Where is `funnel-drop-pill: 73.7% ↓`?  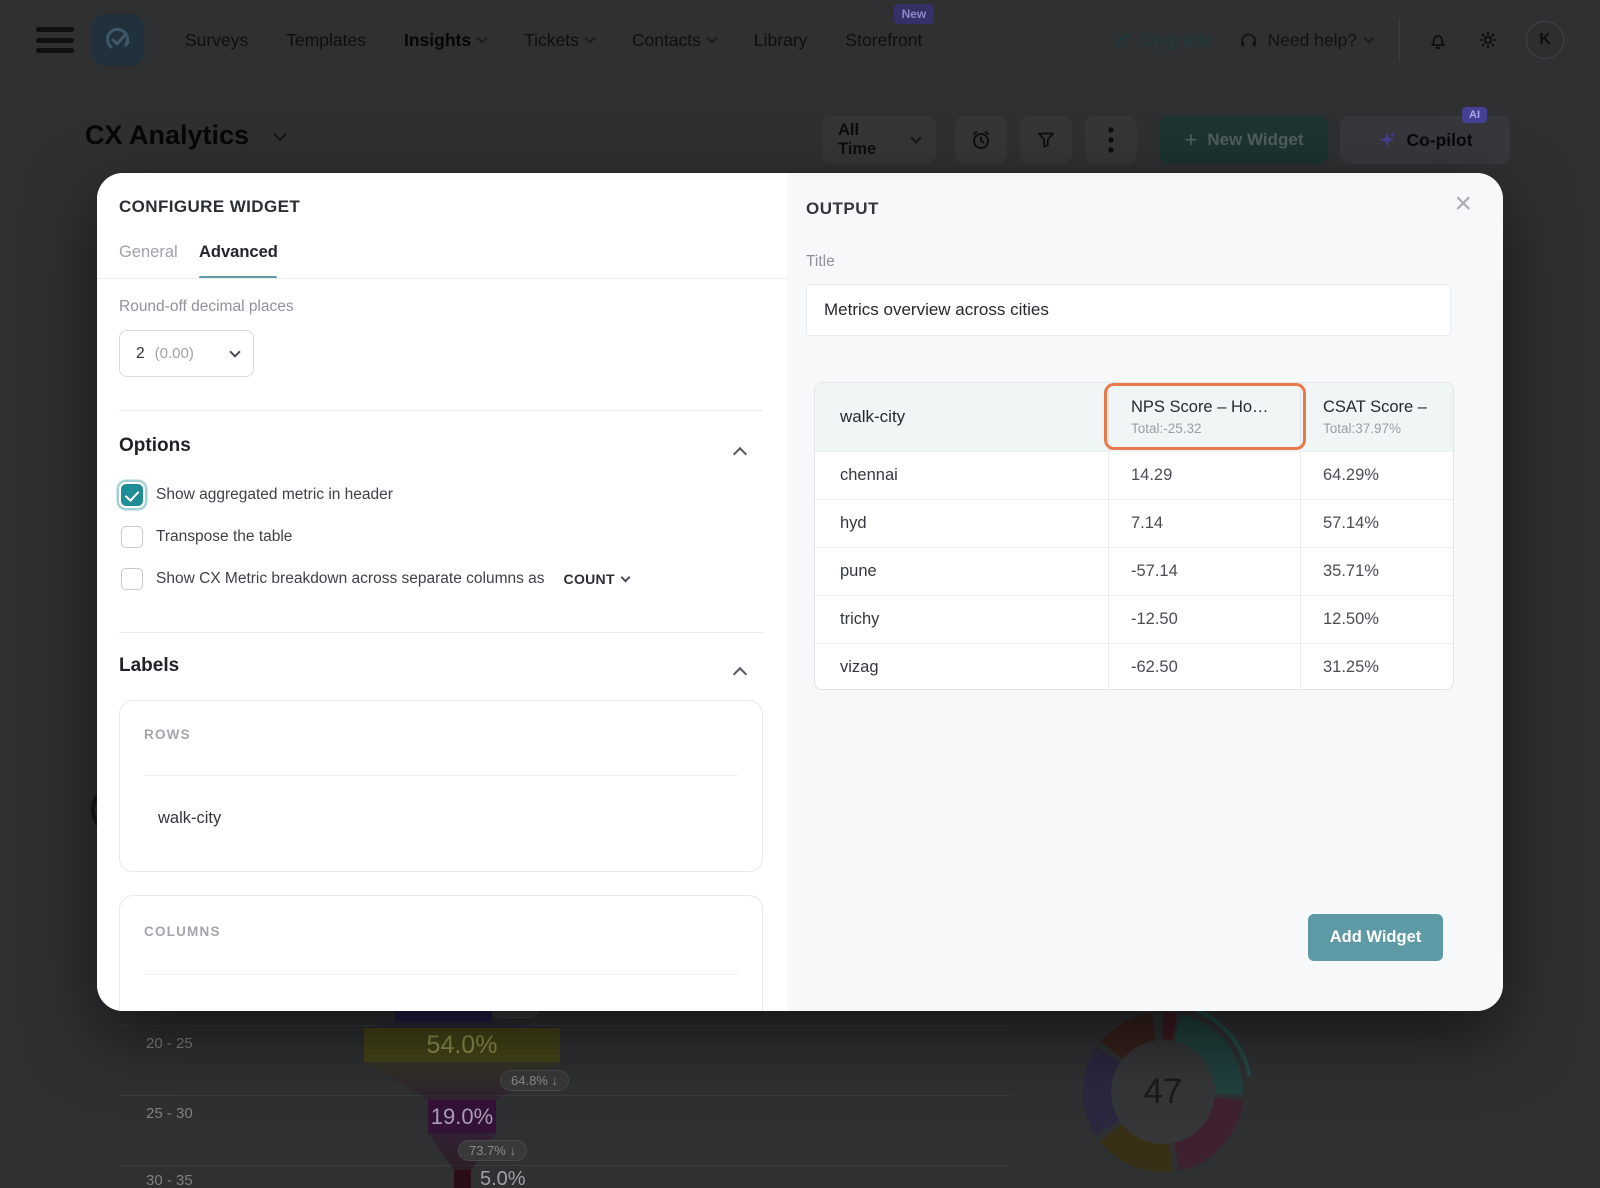
funnel-drop-pill: 73.7% ↓ is located at coordinates (492, 1150).